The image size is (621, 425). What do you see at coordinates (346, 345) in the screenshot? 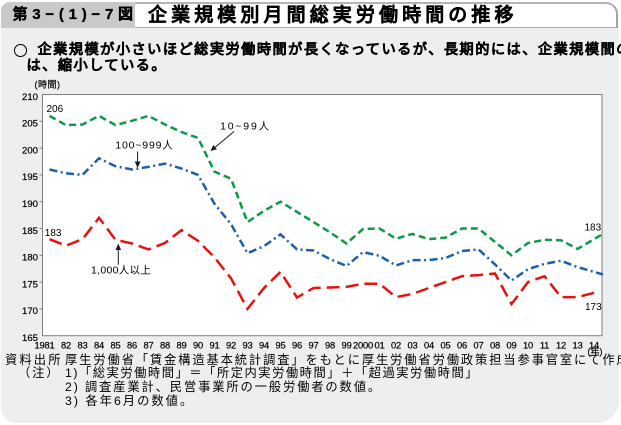
I see `svg-text: 99` at bounding box center [346, 345].